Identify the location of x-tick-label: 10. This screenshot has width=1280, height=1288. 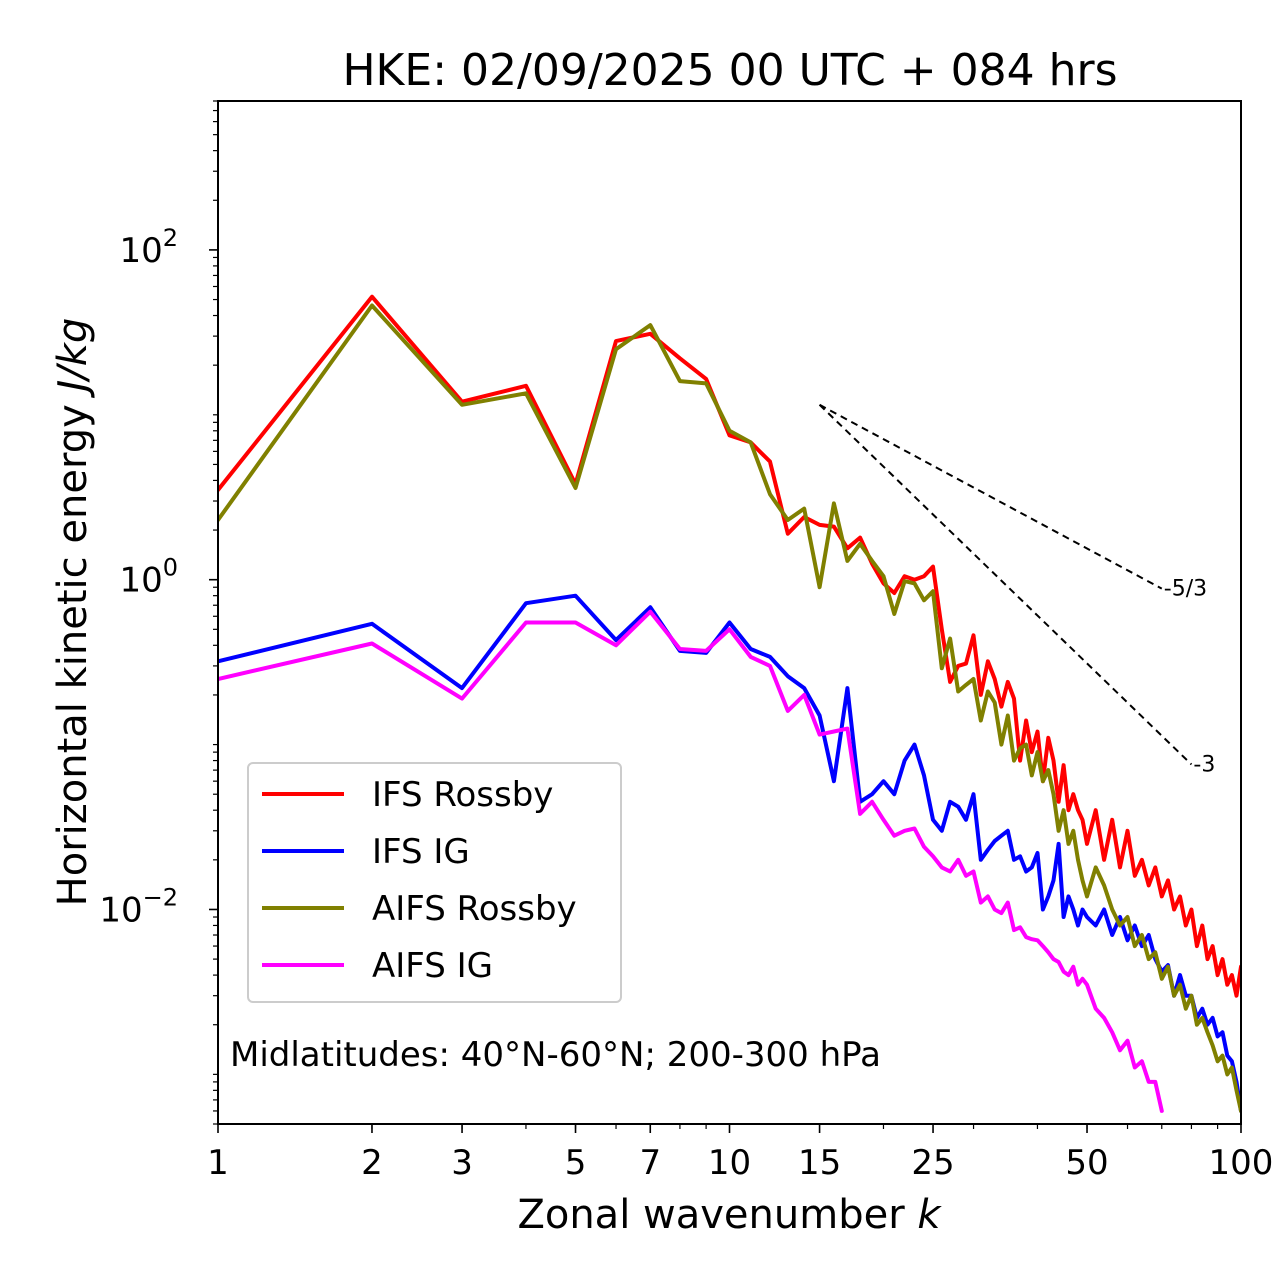
(729, 1163).